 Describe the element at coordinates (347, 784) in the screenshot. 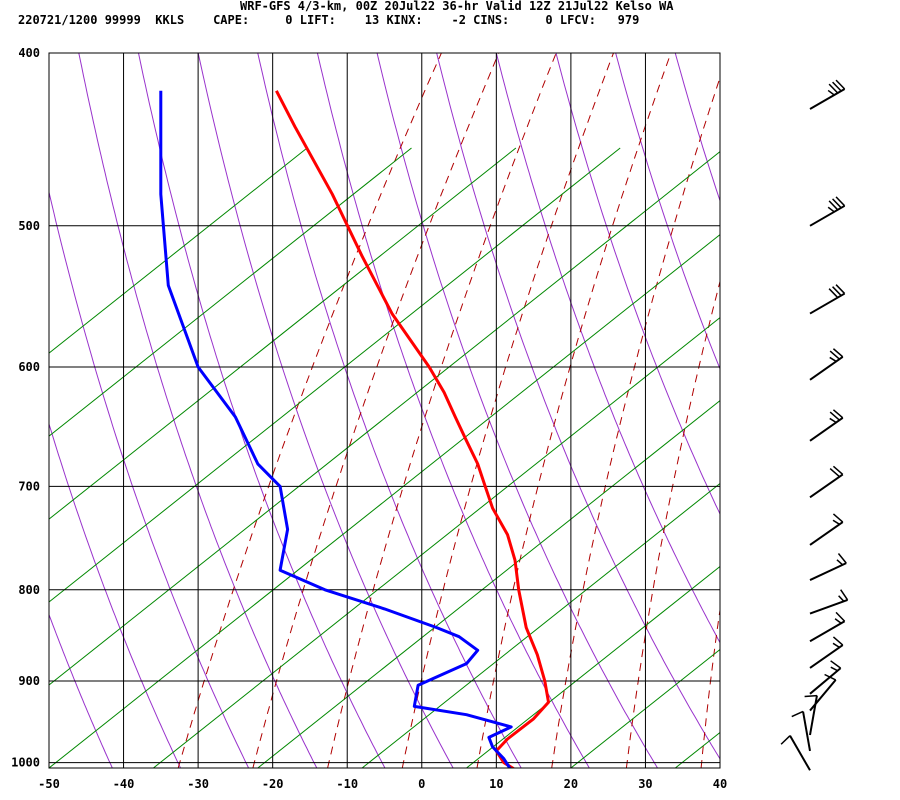

I see `x-tick-label: -10` at that location.